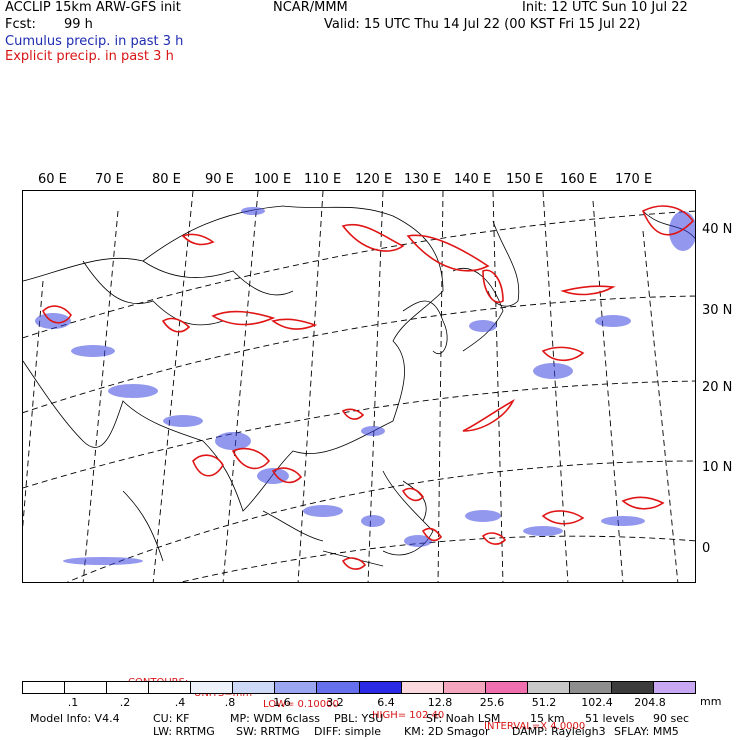 This screenshot has height=740, width=740. I want to click on footer-pbl: PBL: YSU, so click(359, 718).